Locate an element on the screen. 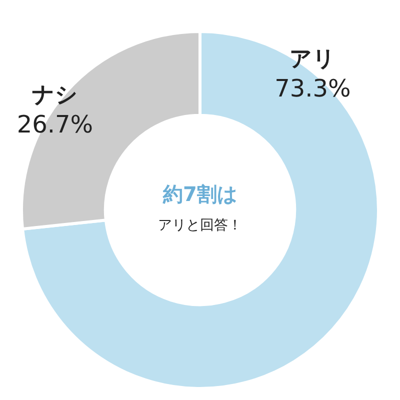 This screenshot has width=400, height=400. slice-label: アリ is located at coordinates (313, 59).